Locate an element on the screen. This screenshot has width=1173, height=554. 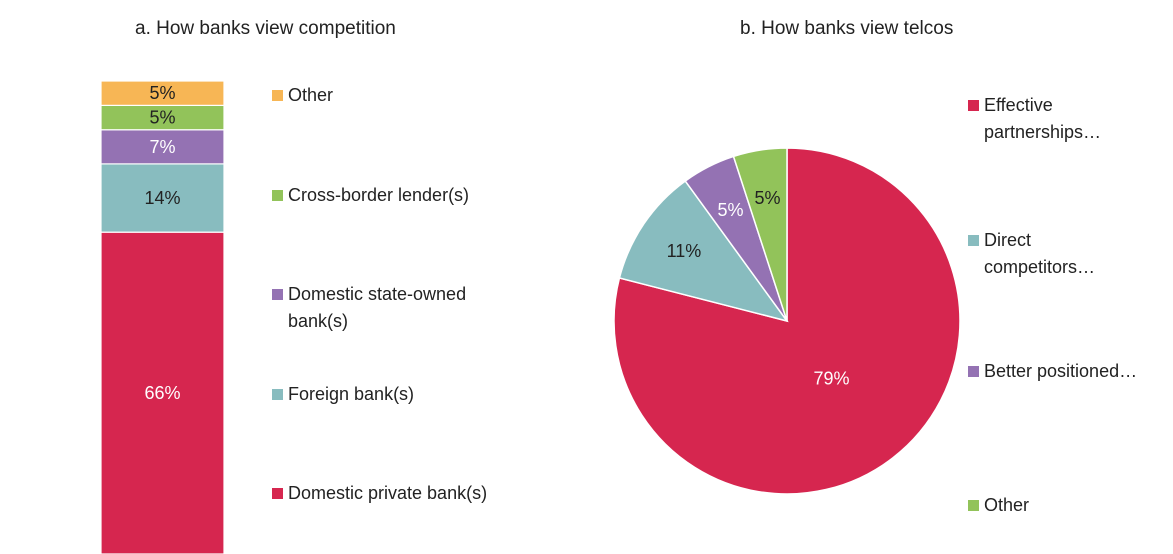
legend-b-other: Other is located at coordinates (1068, 505).